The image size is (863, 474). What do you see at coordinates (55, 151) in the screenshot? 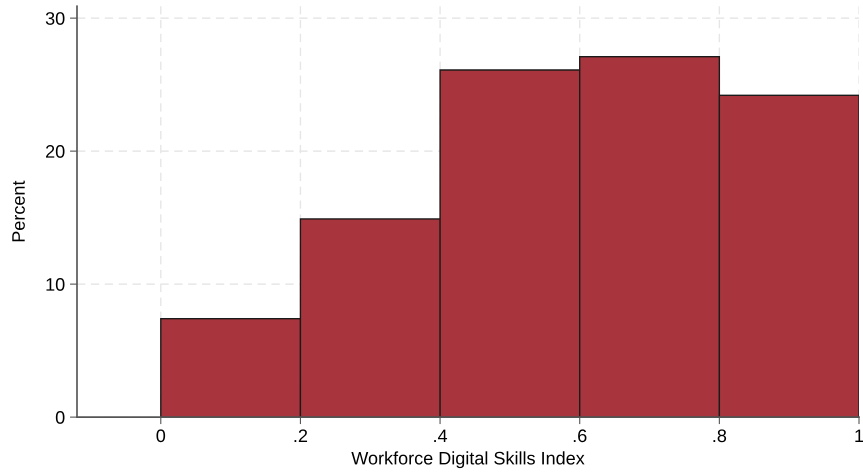
I see `y-tick-label: 20` at bounding box center [55, 151].